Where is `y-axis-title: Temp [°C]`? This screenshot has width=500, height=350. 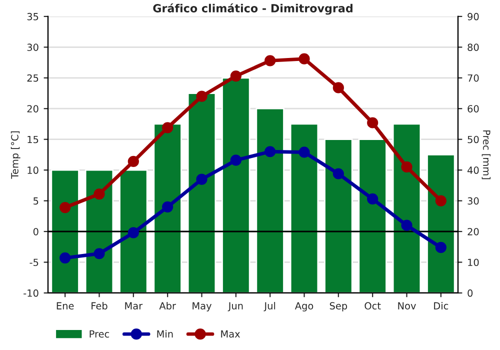 y-axis-title: Temp [°C] is located at coordinates (15, 155).